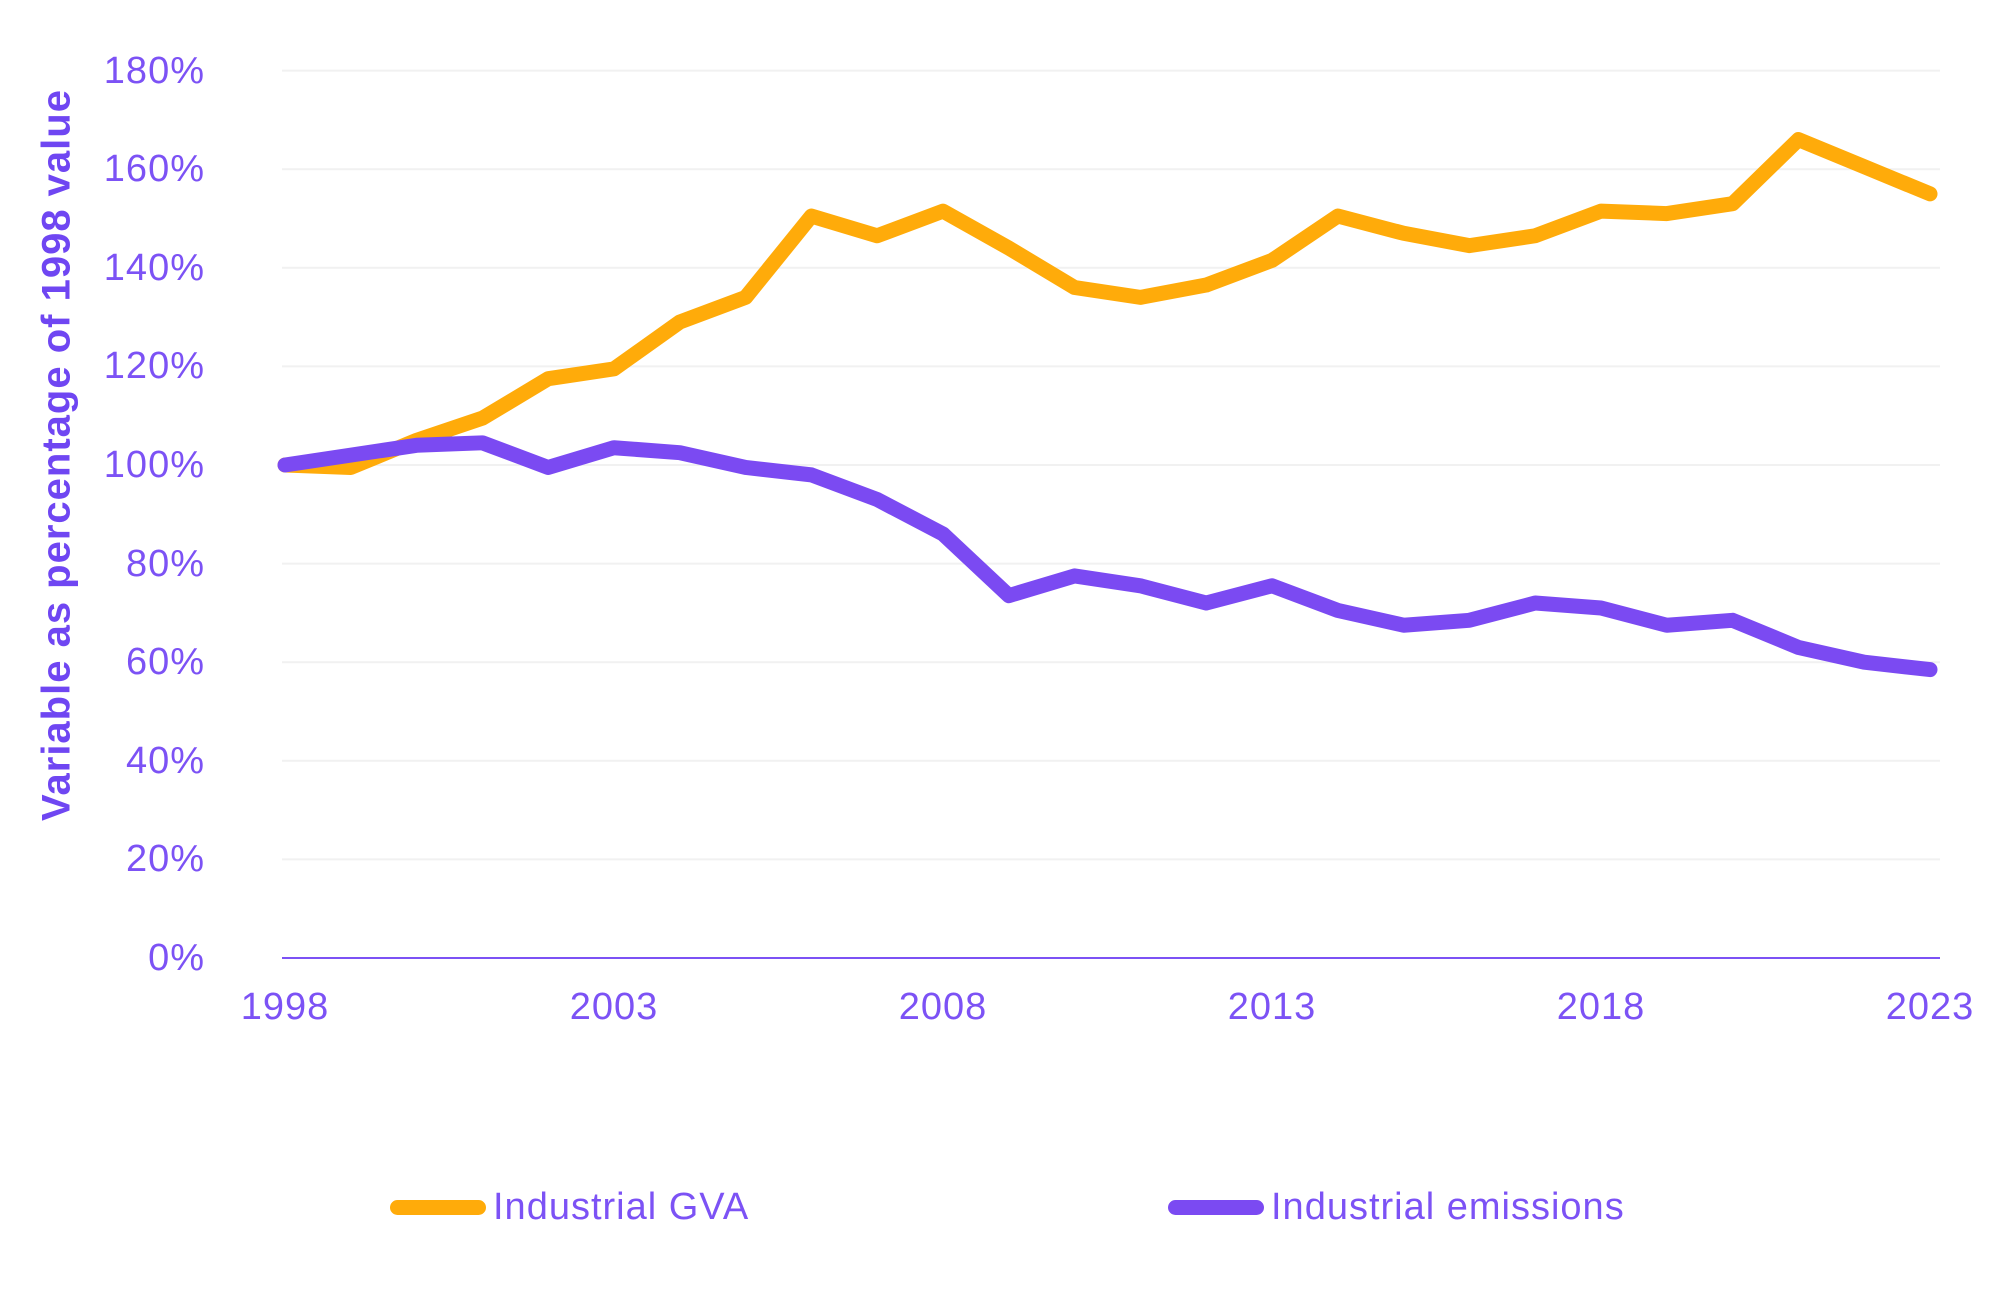 Image resolution: width=2011 pixels, height=1300 pixels. I want to click on legend: Industrial GVA Industrial emissions, so click(1005, 1213).